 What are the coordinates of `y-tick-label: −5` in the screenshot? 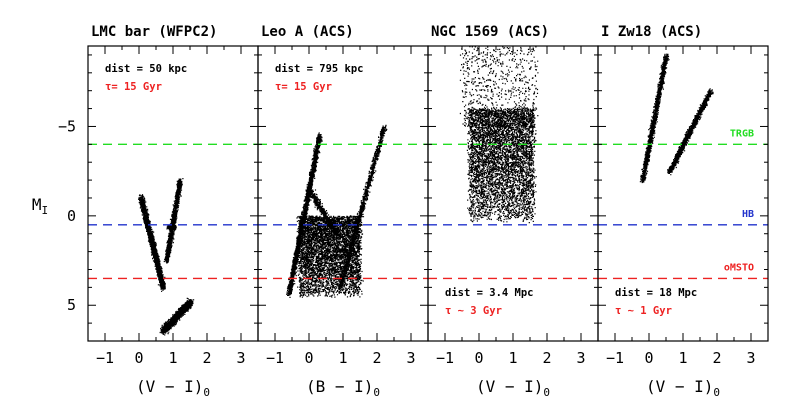 It's located at (67, 126).